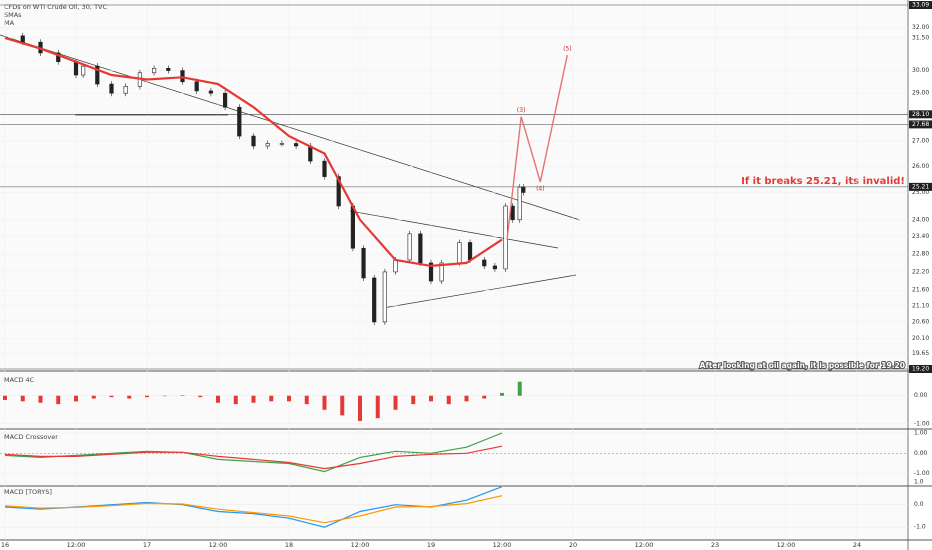 This screenshot has height=550, width=932. What do you see at coordinates (920, 5) in the screenshot?
I see `level-label: 33.09` at bounding box center [920, 5].